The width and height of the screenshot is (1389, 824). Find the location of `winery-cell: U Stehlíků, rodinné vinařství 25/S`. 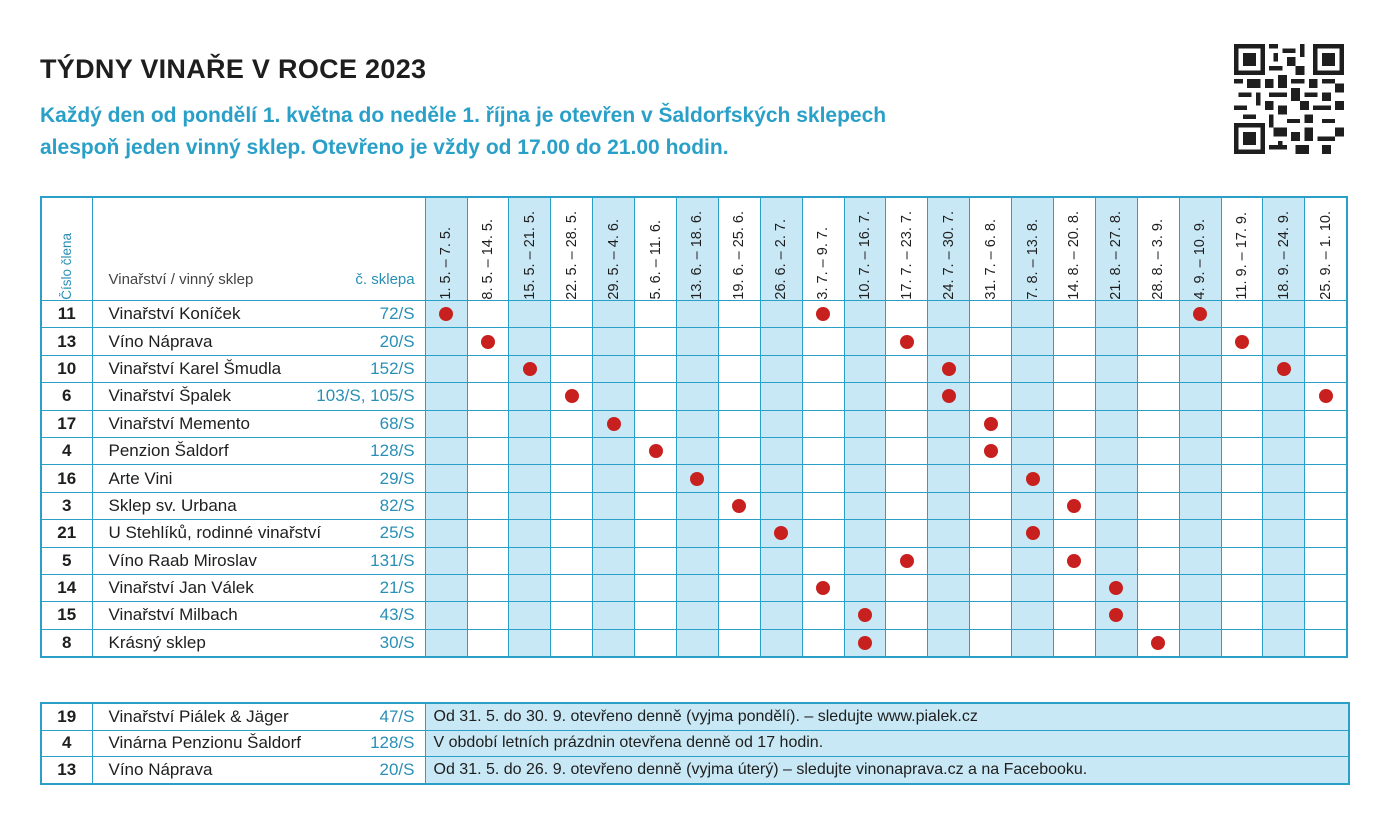

winery-cell: U Stehlíků, rodinné vinařství 25/S is located at coordinates (258, 533).